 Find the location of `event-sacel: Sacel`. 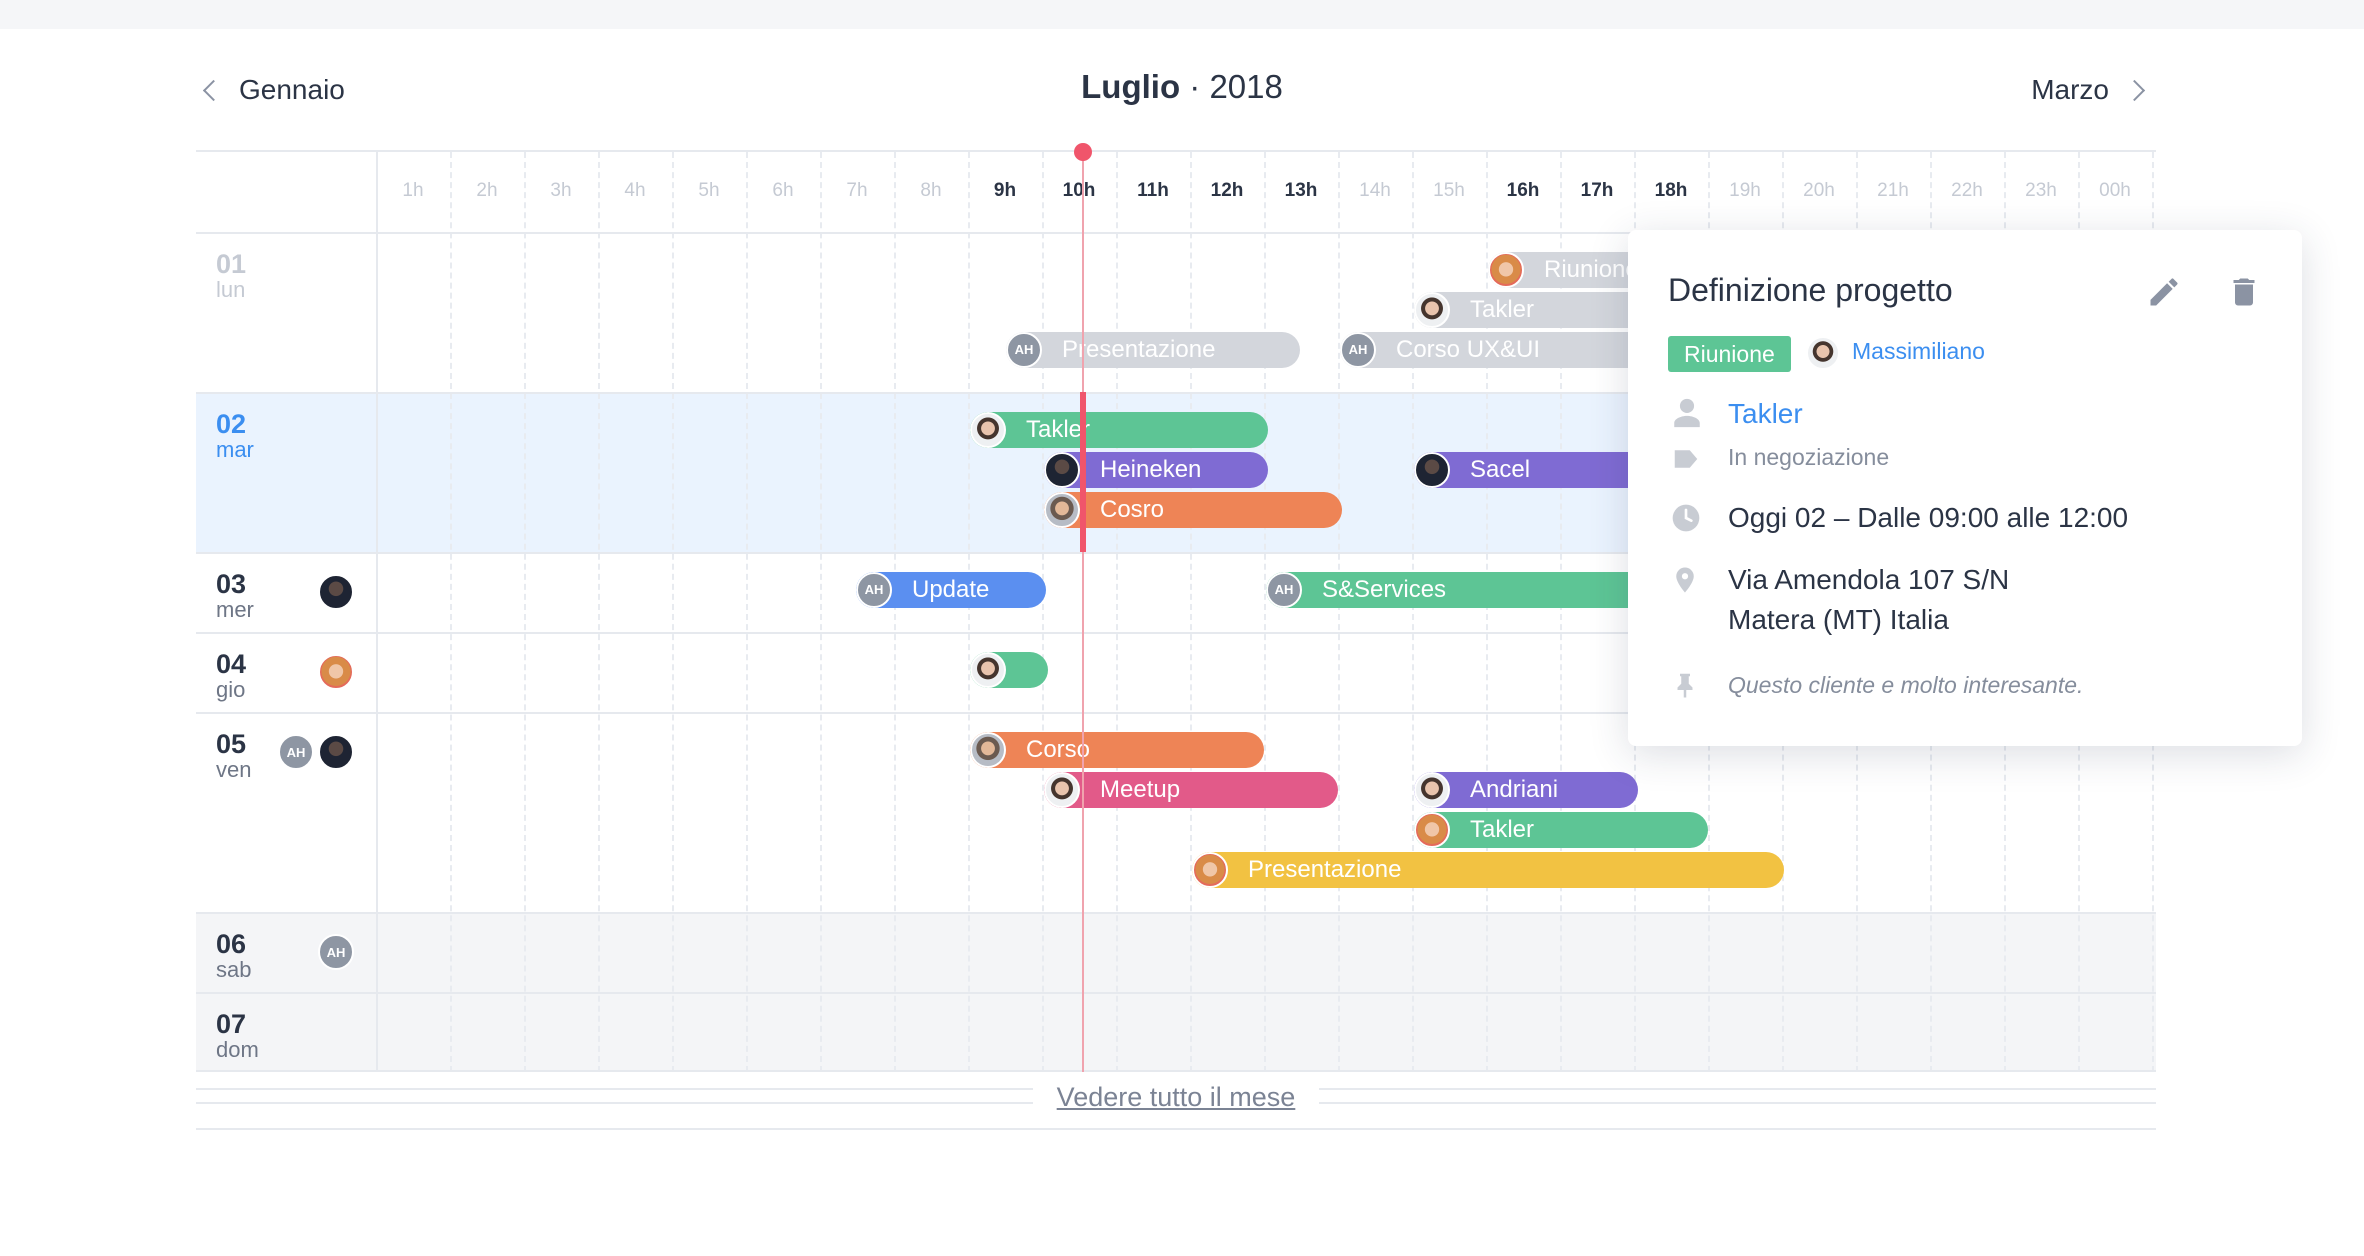

event-sacel: Sacel is located at coordinates (1541, 470).